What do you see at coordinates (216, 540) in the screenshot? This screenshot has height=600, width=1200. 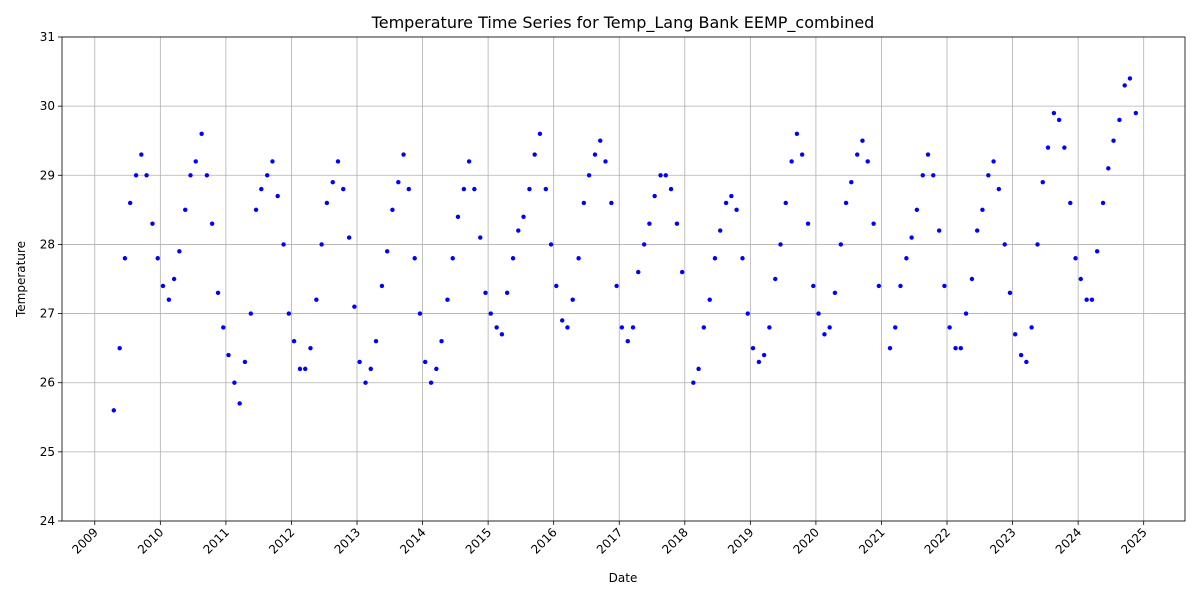 I see `x-tick-label: 2011` at bounding box center [216, 540].